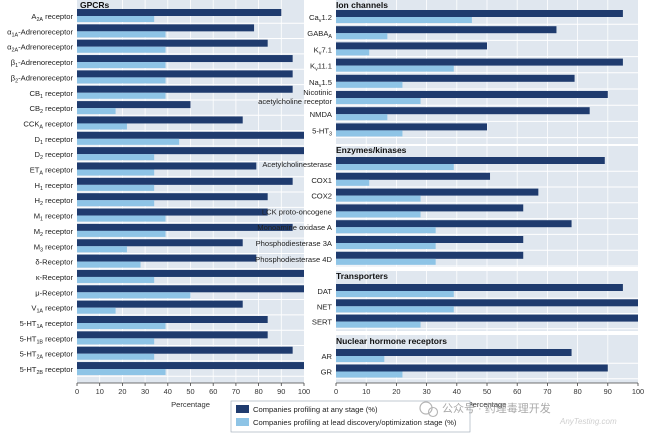 The width and height of the screenshot is (650, 433). What do you see at coordinates (47, 324) in the screenshot?
I see `category-label: 5-HT1A receptor` at bounding box center [47, 324].